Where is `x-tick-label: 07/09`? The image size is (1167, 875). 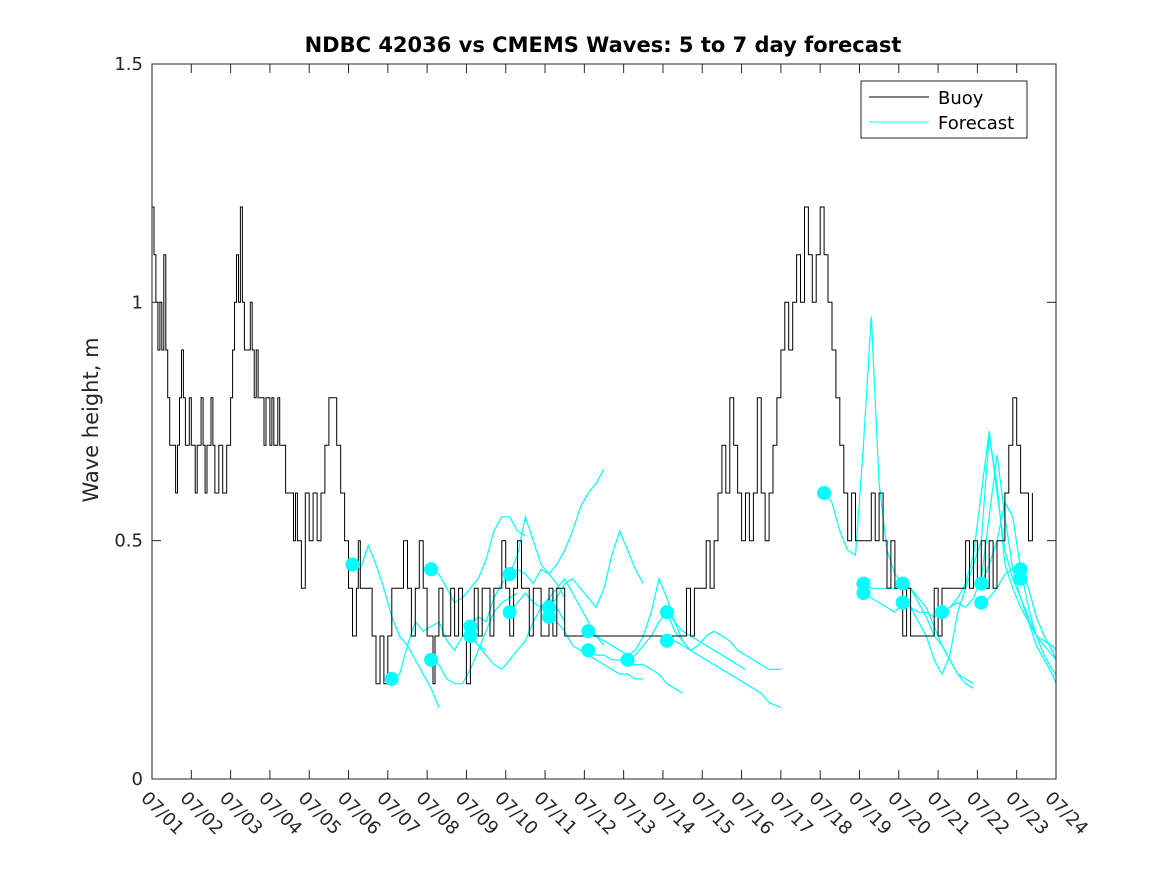 x-tick-label: 07/09 is located at coordinates (477, 814).